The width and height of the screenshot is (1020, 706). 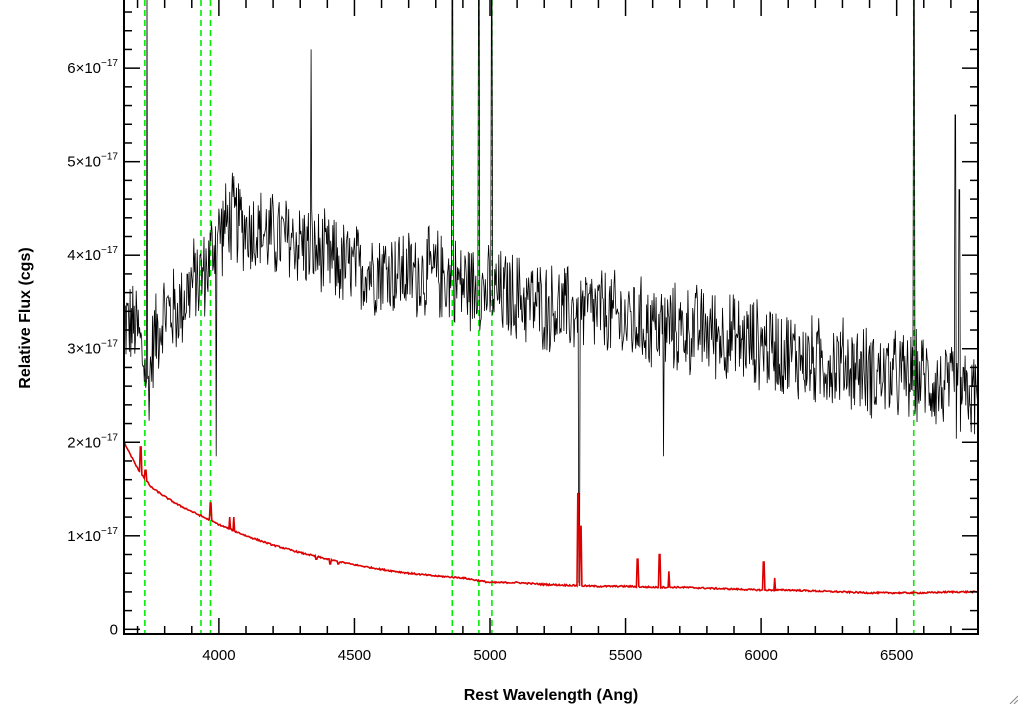 I want to click on x-tick-label: 4000, so click(x=218, y=655).